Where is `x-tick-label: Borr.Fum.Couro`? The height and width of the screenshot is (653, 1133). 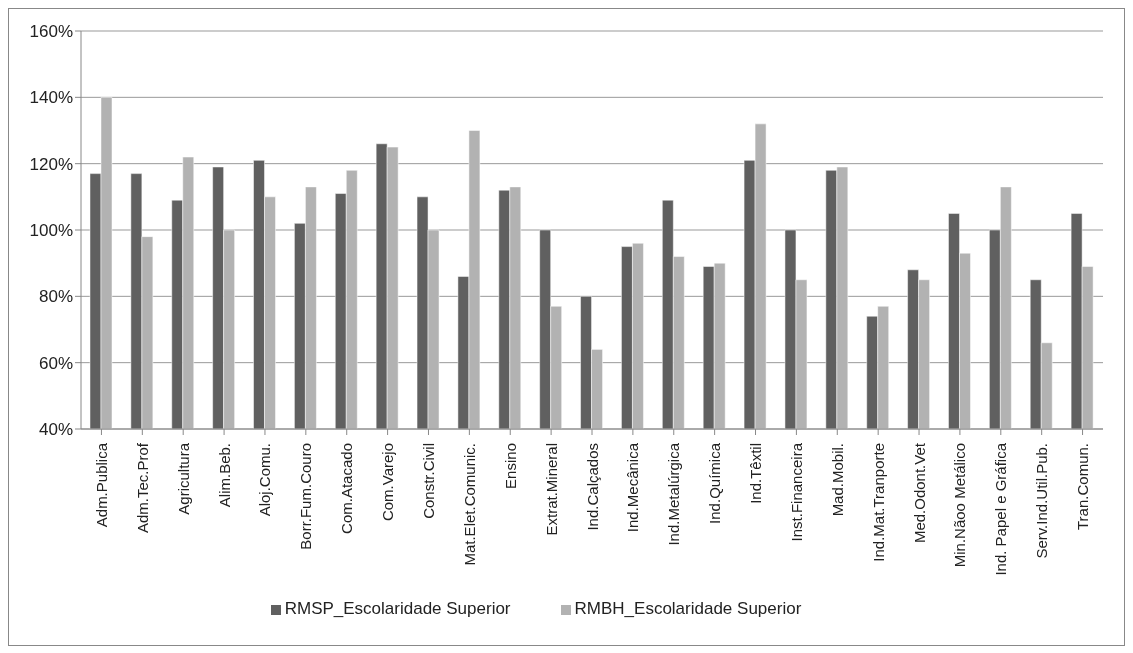
x-tick-label: Borr.Fum.Couro is located at coordinates (306, 496).